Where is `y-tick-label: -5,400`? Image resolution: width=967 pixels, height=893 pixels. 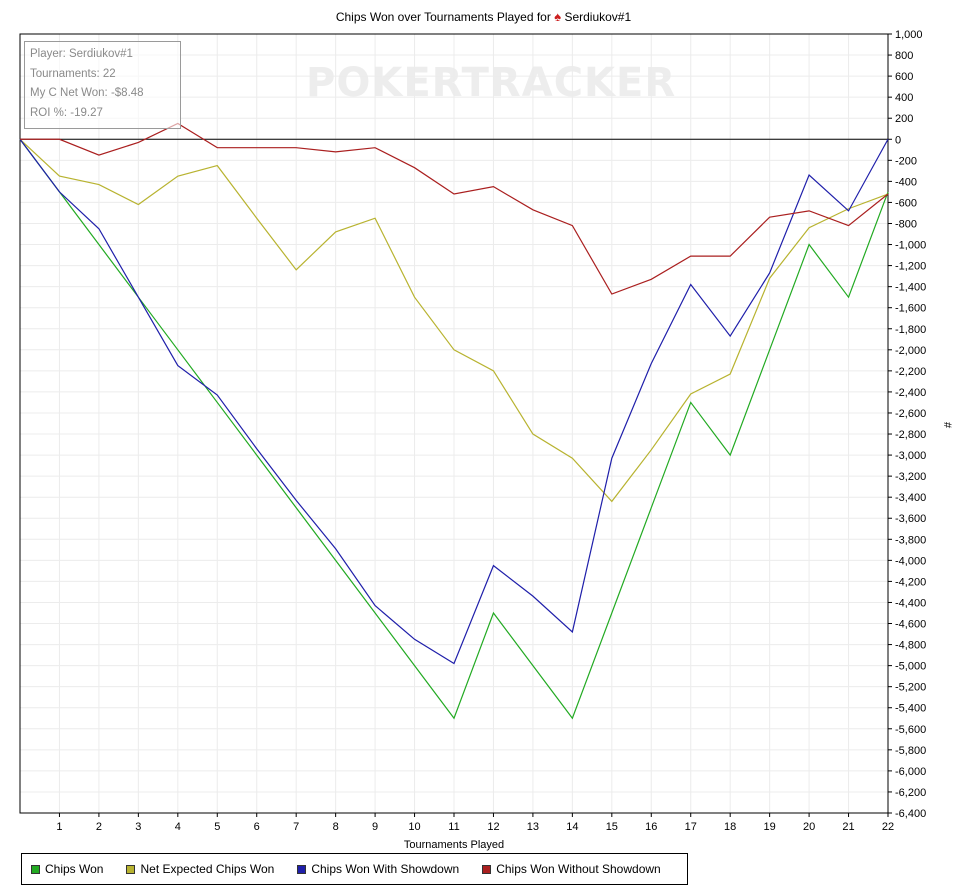
y-tick-label: -5,400 is located at coordinates (910, 709).